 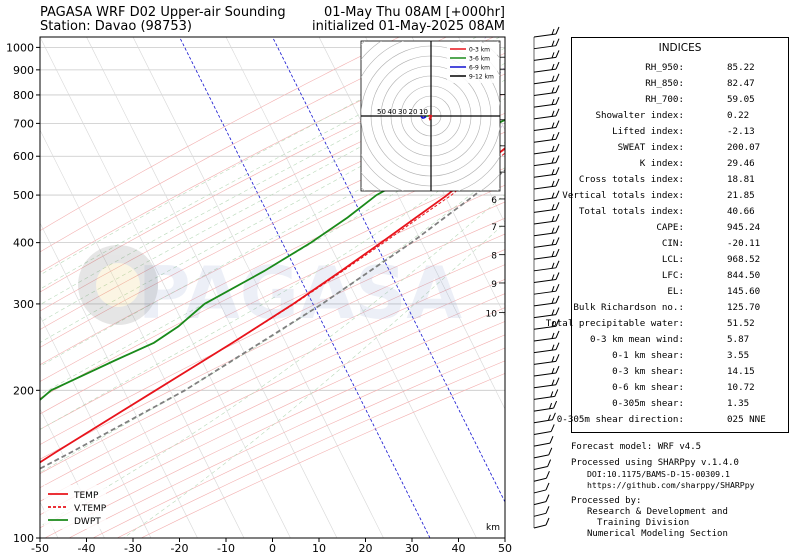 What do you see at coordinates (631, 179) in the screenshot?
I see `index-key: Cross totals index:` at bounding box center [631, 179].